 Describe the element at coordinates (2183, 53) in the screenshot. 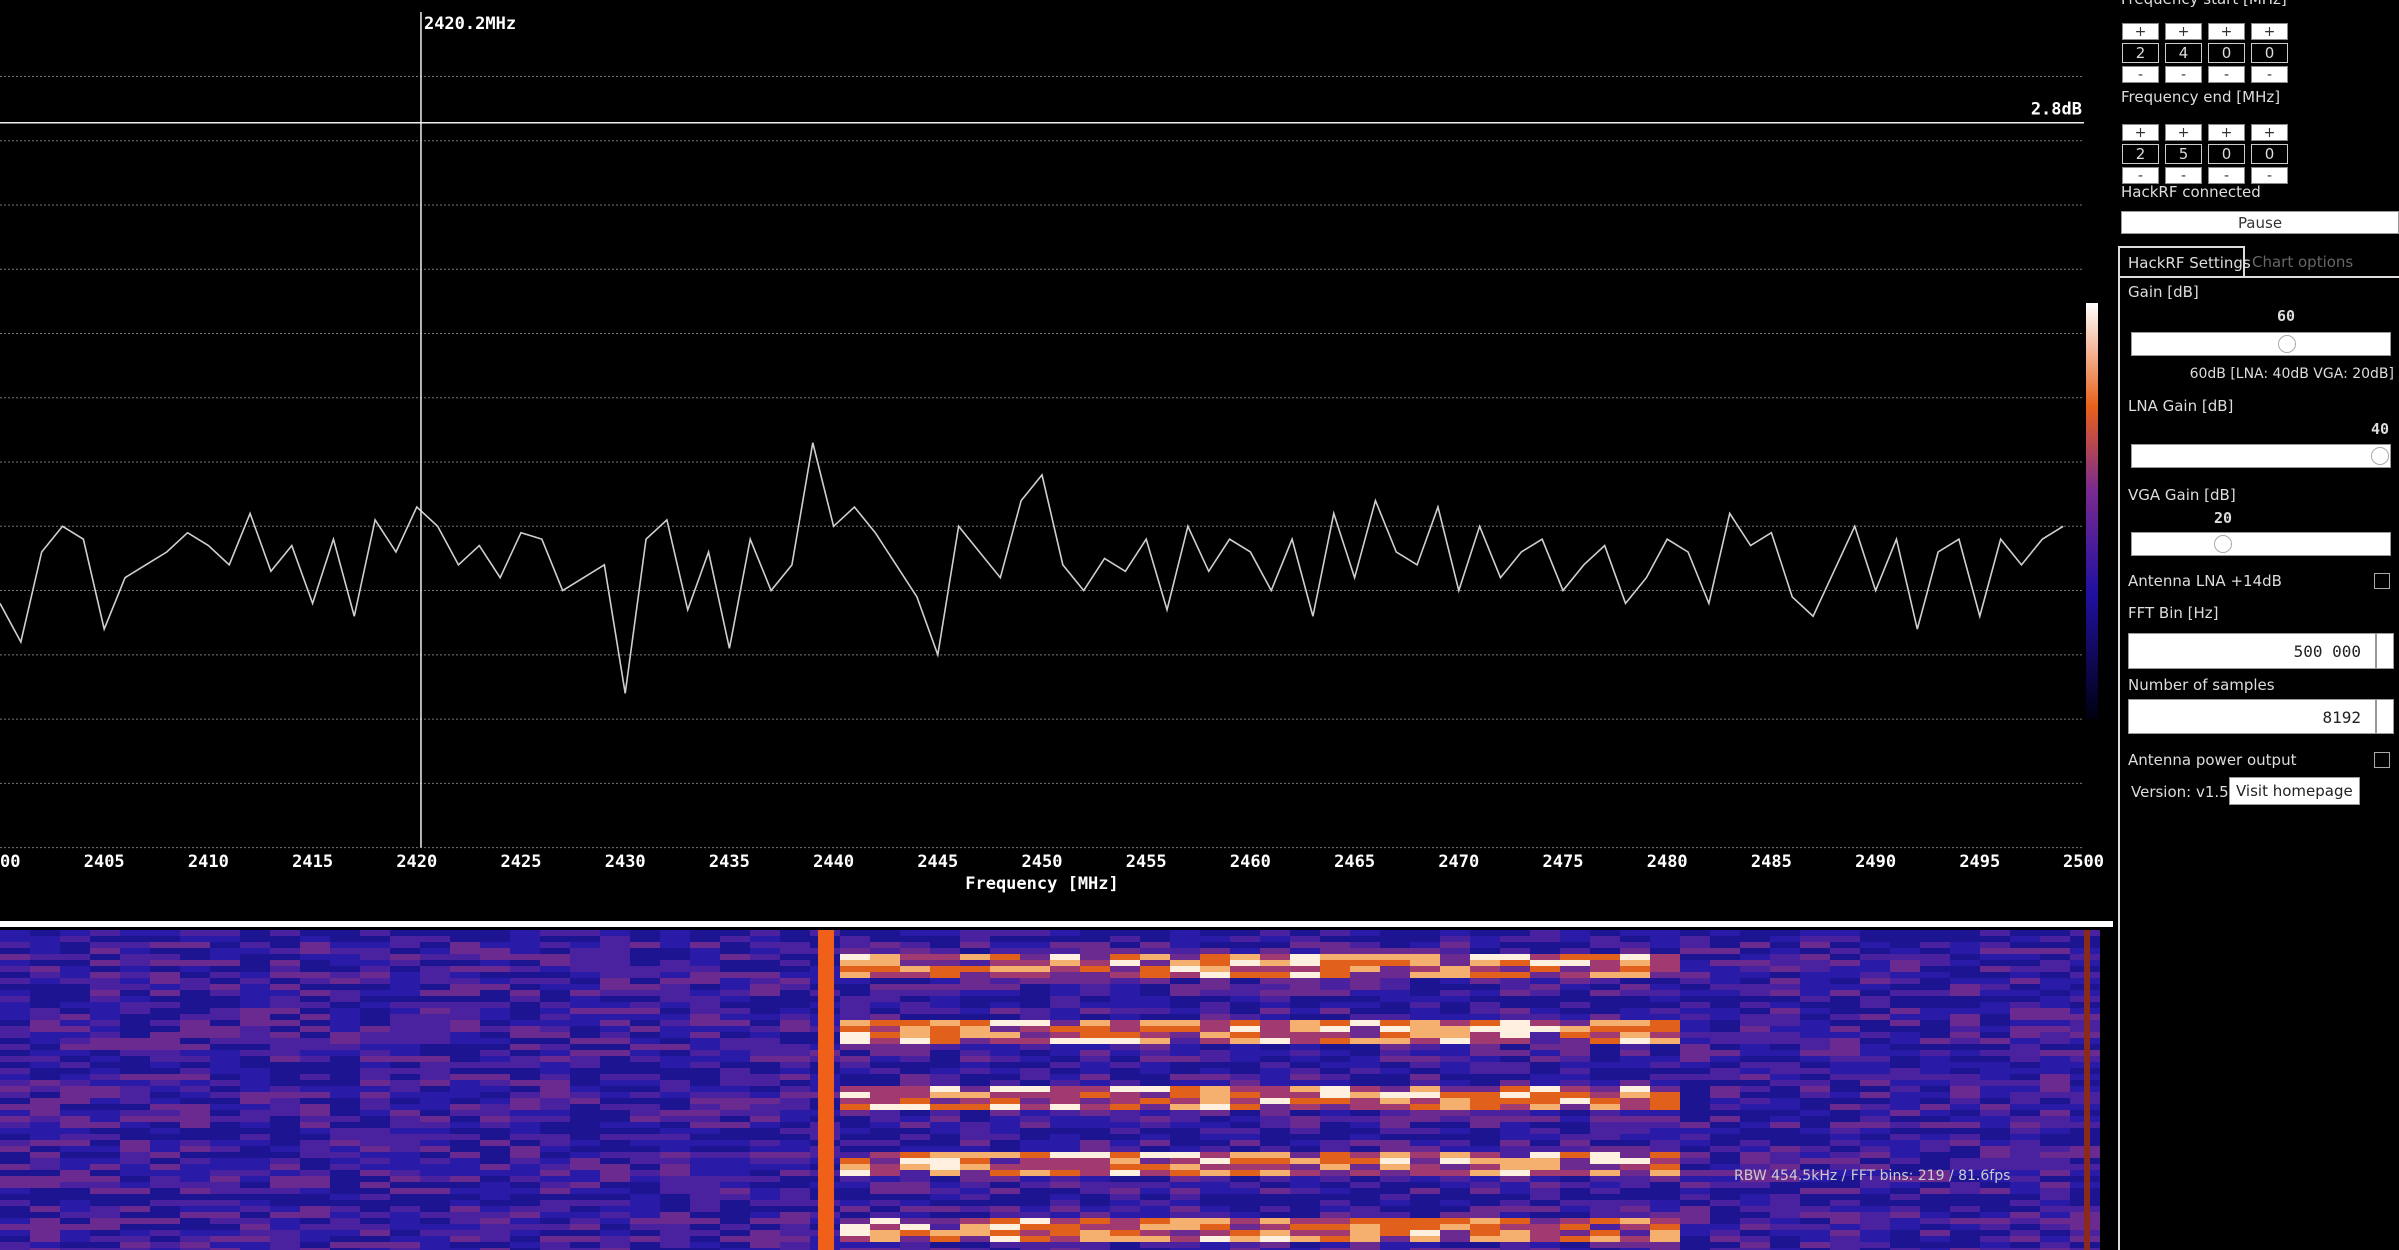

I see `digit: 4` at that location.